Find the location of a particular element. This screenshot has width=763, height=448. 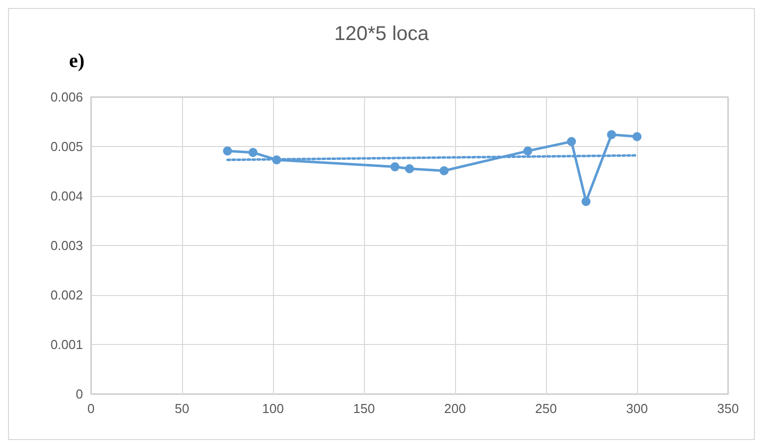

y-tick-label: 0.002 is located at coordinates (66, 295).